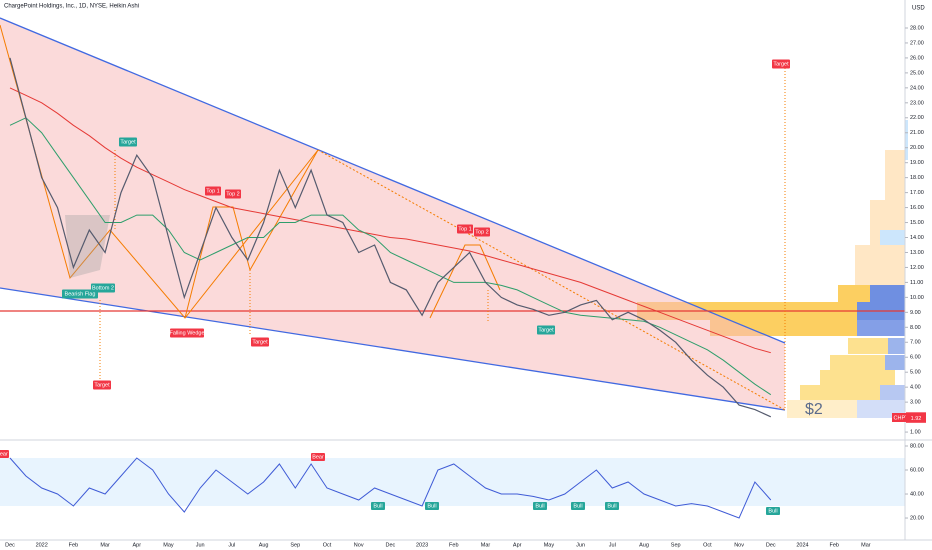 This screenshot has height=550, width=932. What do you see at coordinates (917, 518) in the screenshot?
I see `rsi-tick-label: 20.00` at bounding box center [917, 518].